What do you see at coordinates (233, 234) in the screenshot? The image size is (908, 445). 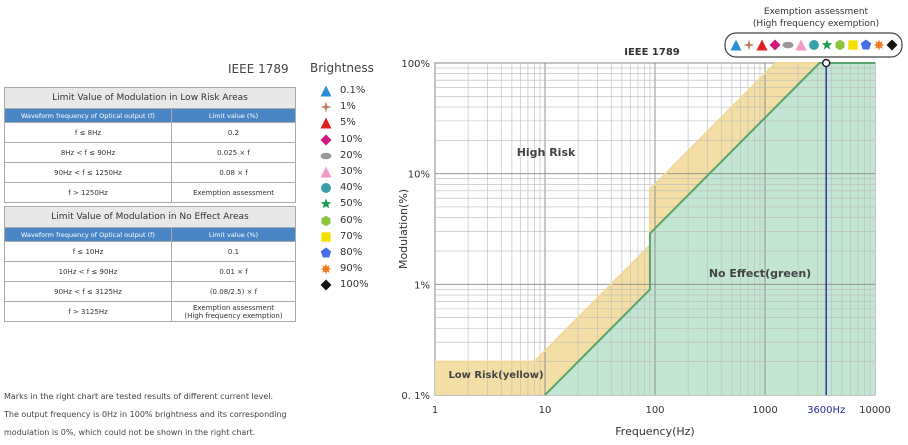 I see `no-effect-header-limit: Limit value (%)` at bounding box center [233, 234].